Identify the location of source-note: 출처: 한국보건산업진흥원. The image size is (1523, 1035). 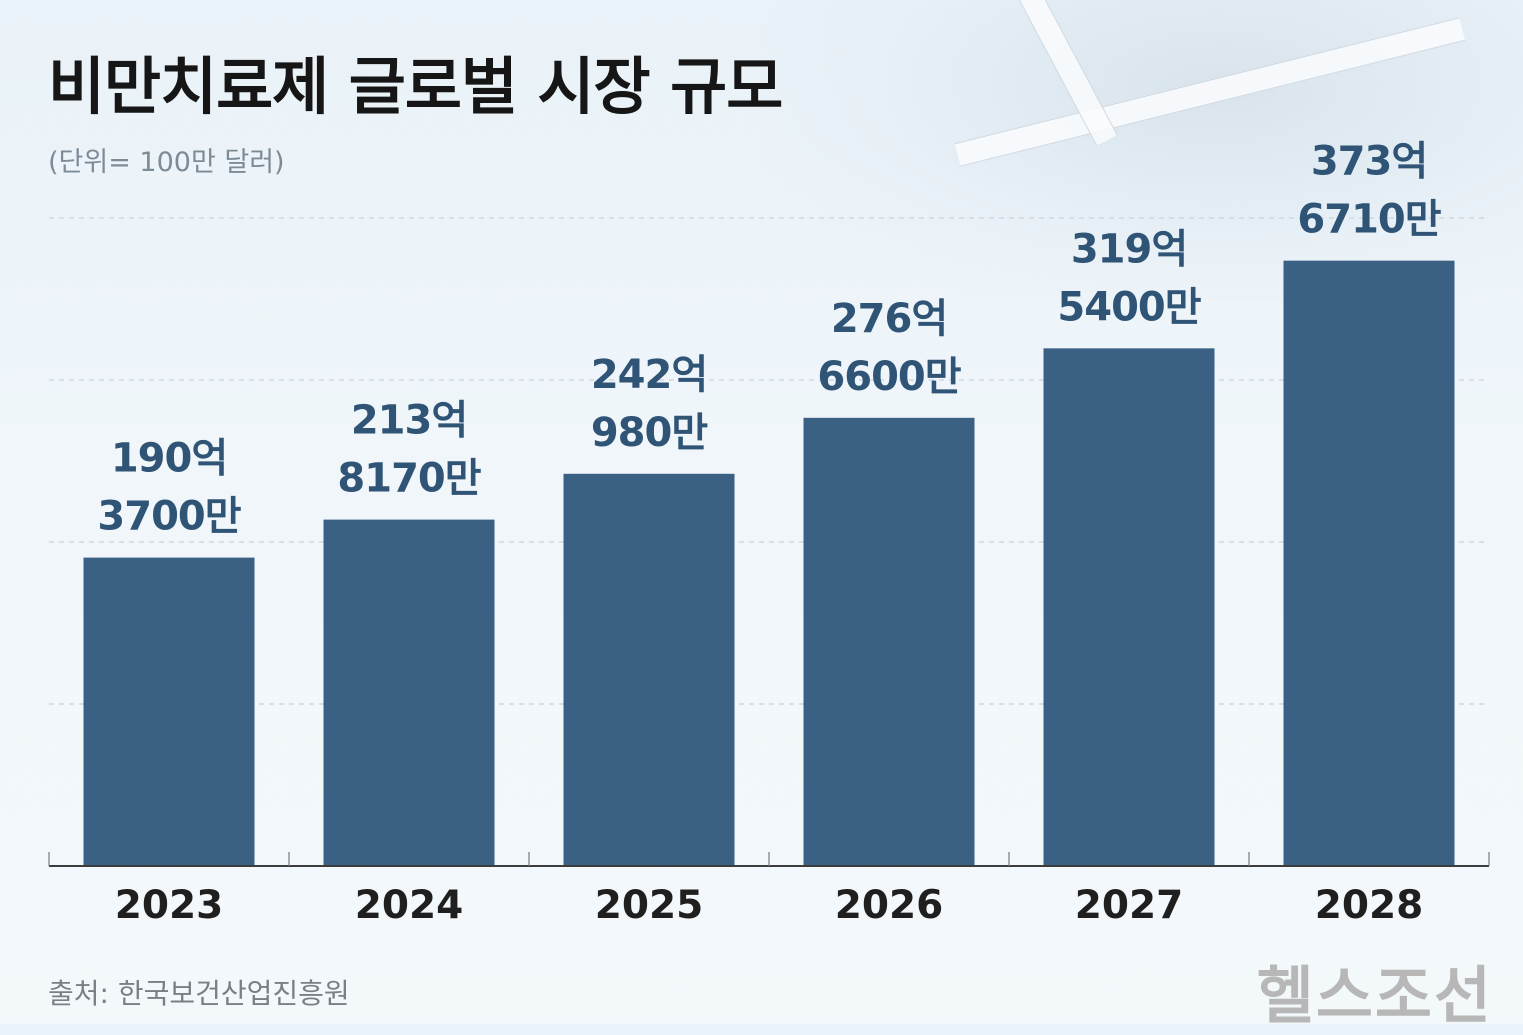
(199, 993).